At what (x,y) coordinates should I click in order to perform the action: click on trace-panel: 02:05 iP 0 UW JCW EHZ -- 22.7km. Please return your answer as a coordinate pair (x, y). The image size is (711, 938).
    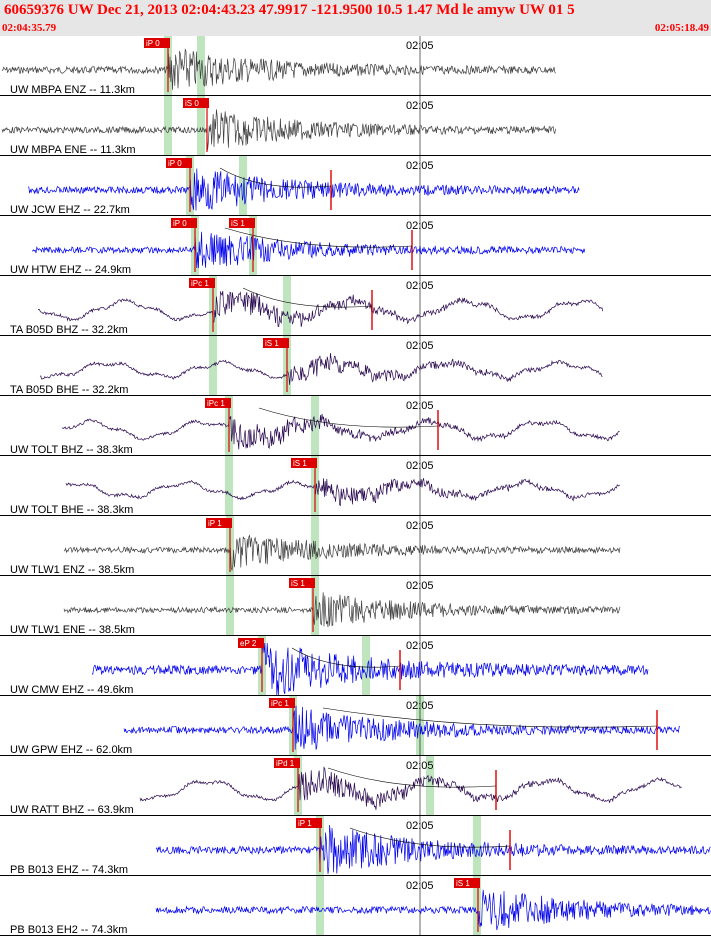
    Looking at the image, I should click on (355, 186).